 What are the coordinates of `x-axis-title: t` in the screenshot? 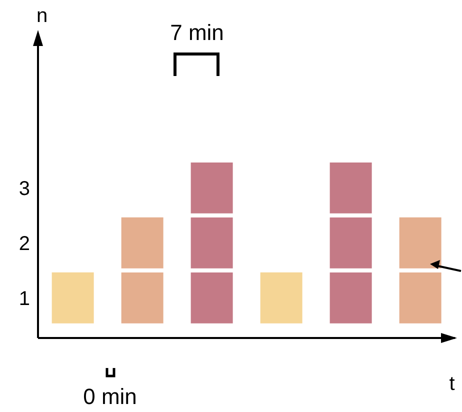 It's located at (452, 384).